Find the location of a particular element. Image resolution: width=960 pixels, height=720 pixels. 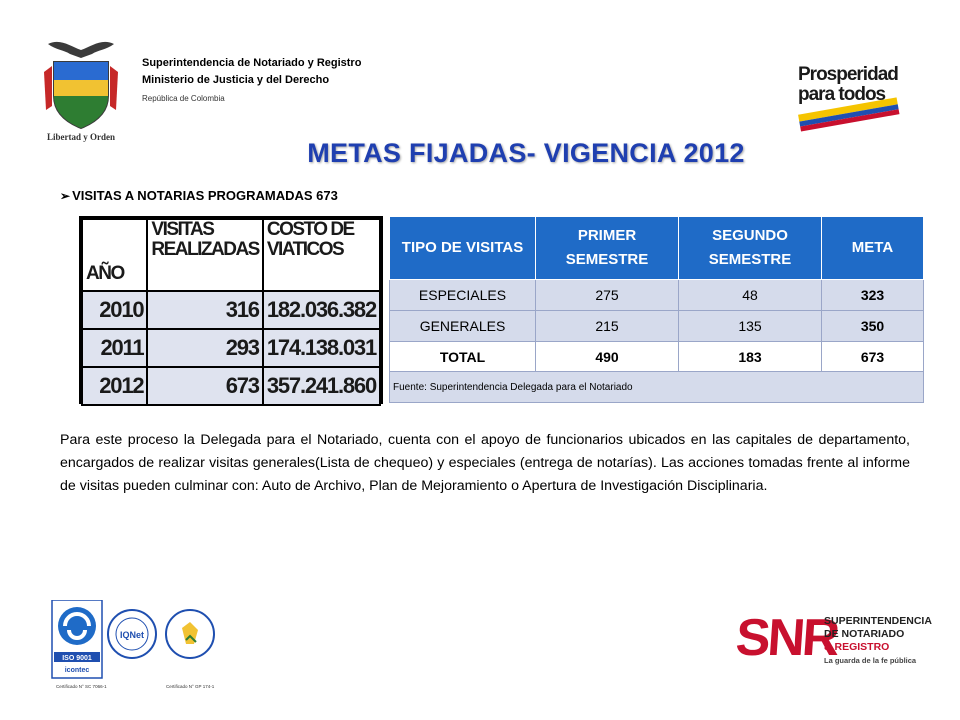

snr-name-line2: DE NOTARIADO is located at coordinates (864, 634).